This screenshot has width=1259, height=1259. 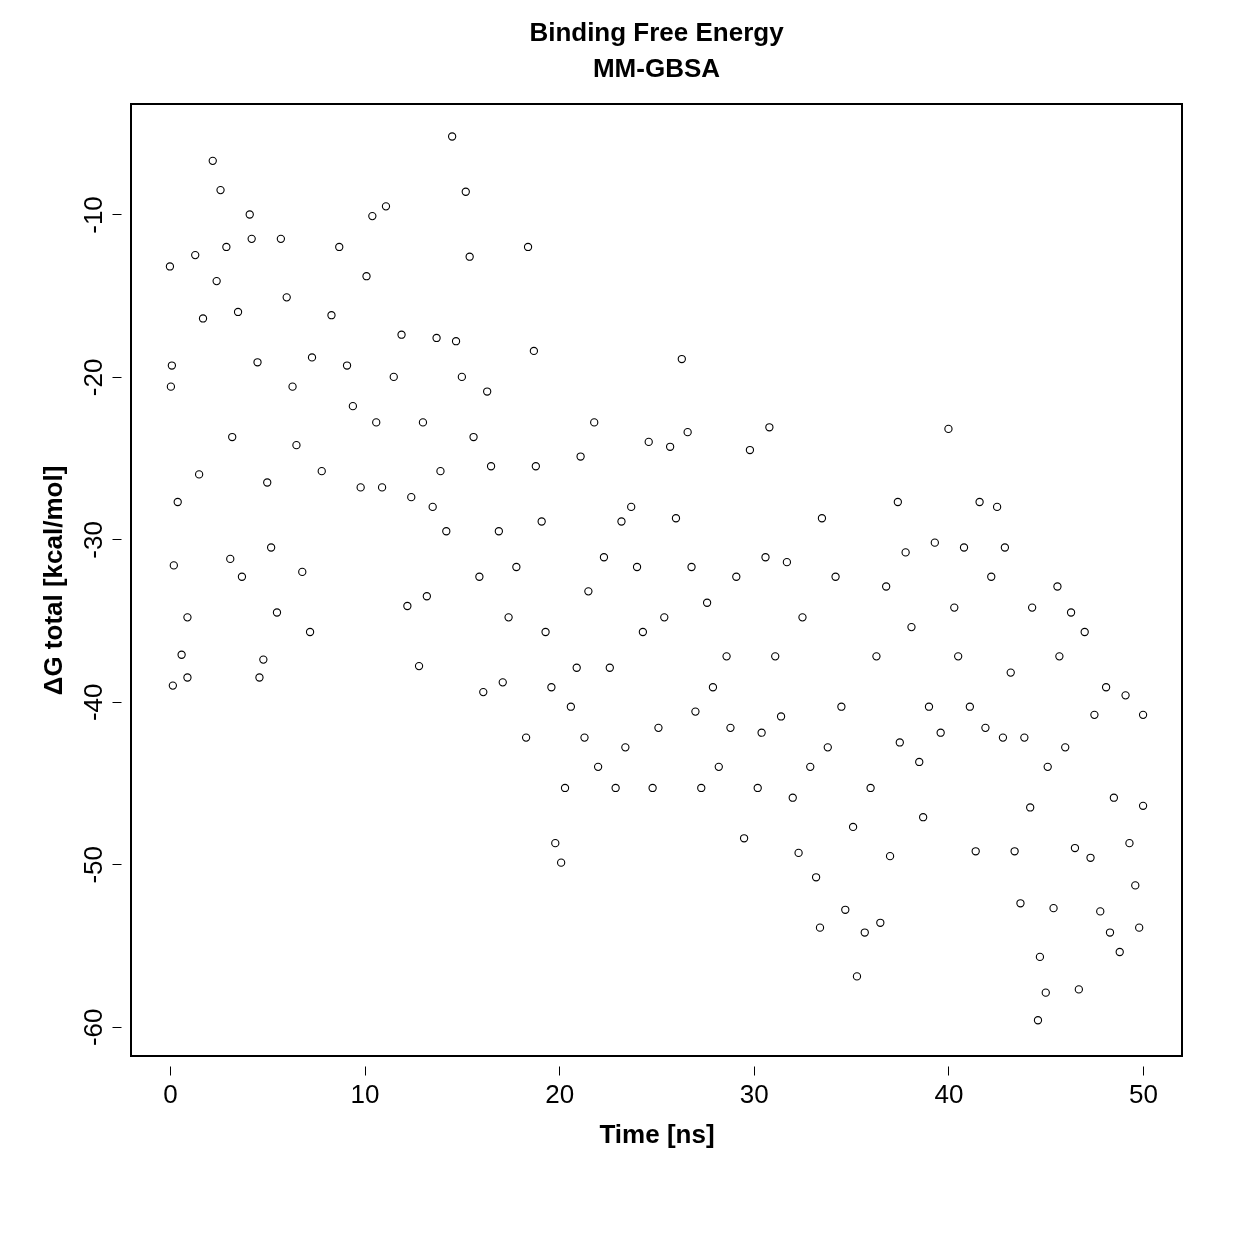 What do you see at coordinates (92, 377) in the screenshot?
I see `y-tick-label: -20` at bounding box center [92, 377].